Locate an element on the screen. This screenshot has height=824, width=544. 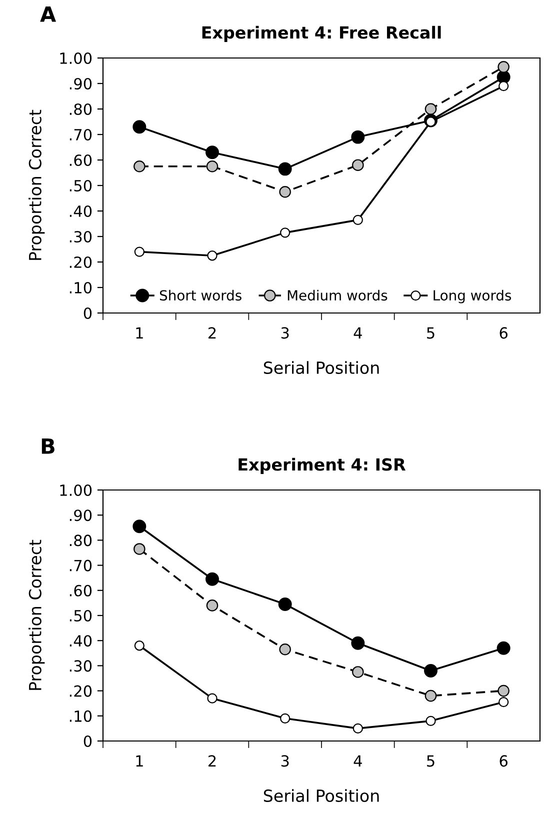
text: A is located at coordinates (48, 14).